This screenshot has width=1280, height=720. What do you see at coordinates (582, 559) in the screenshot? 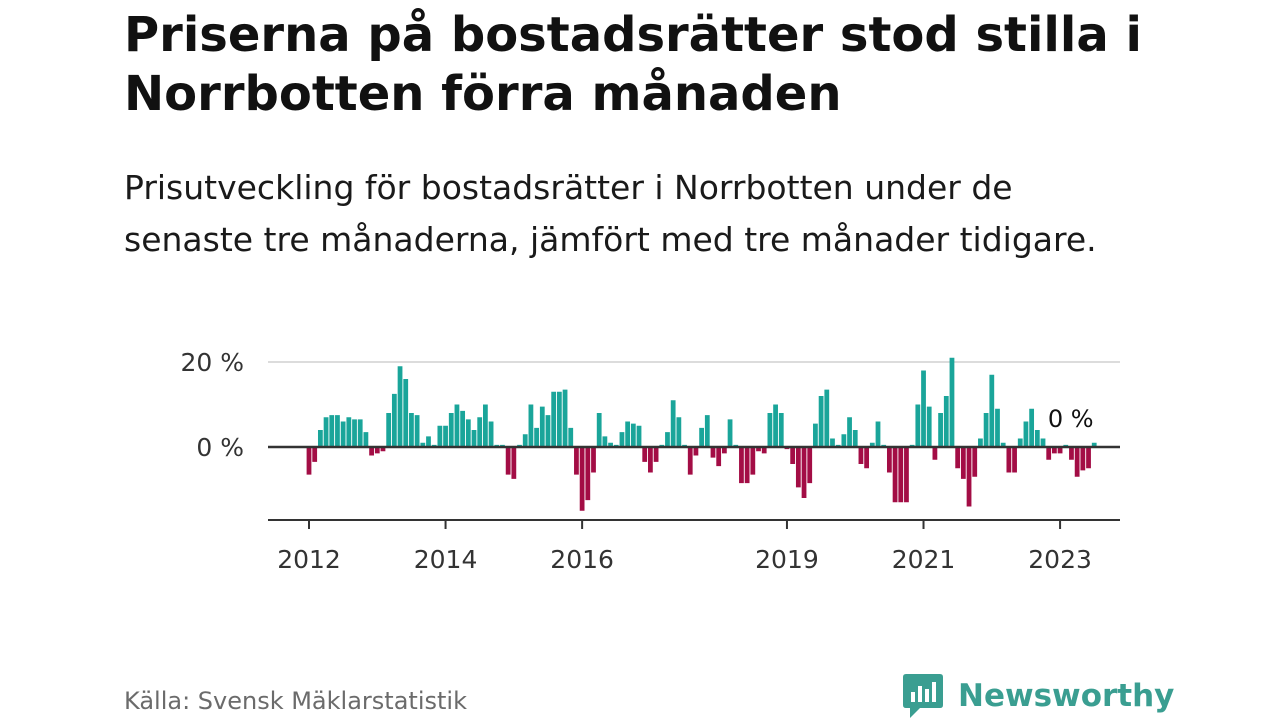
I see `x-tick-label: 2016` at bounding box center [582, 559].